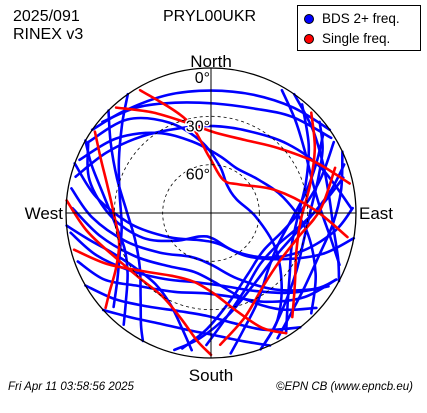  Describe the element at coordinates (48, 34) in the screenshot. I see `rinex-version: RINEX v3` at that location.